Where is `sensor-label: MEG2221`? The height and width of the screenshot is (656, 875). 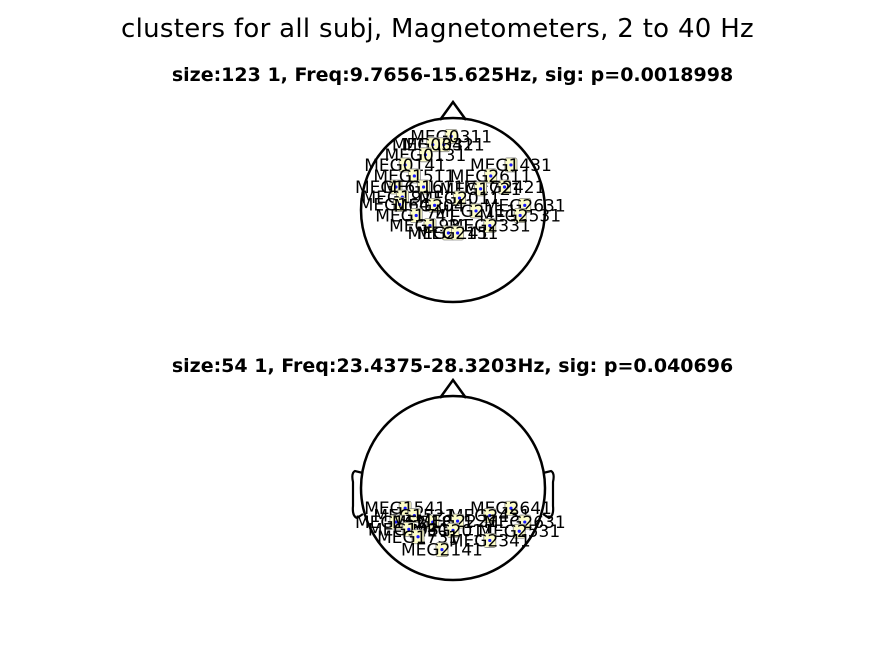
sensor-label: MEG2221 is located at coordinates (458, 522).